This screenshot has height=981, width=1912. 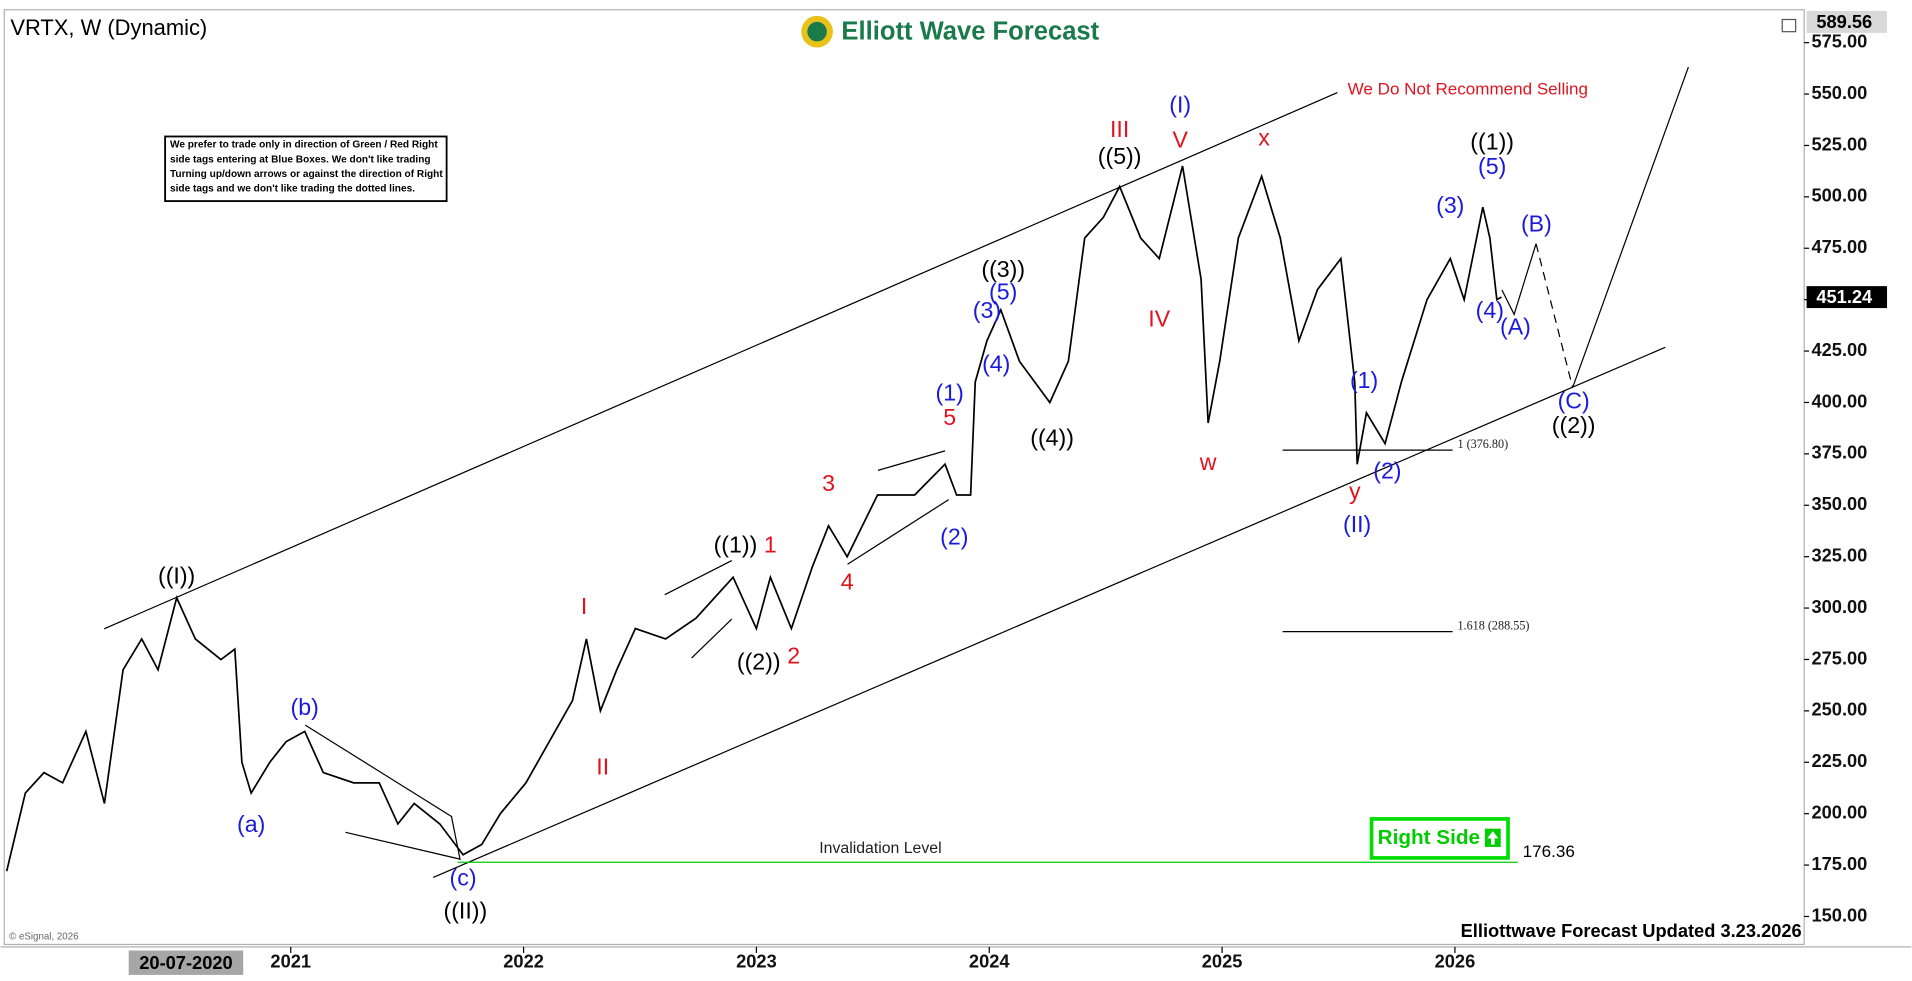 What do you see at coordinates (1357, 524) in the screenshot?
I see `wave-label: (II)` at bounding box center [1357, 524].